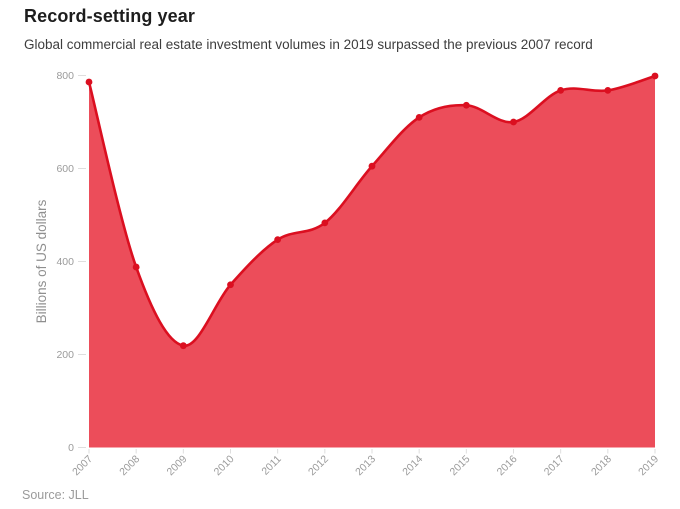  Describe the element at coordinates (554, 465) in the screenshot. I see `x-tick-label: 2017` at that location.